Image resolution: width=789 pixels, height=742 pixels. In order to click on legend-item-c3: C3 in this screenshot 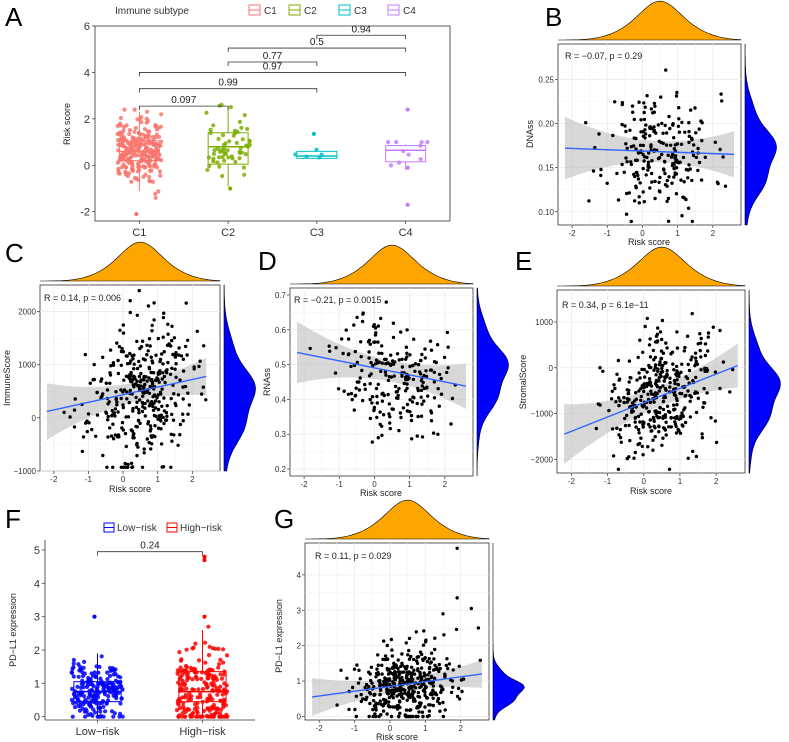, I will do `click(352, 10)`.